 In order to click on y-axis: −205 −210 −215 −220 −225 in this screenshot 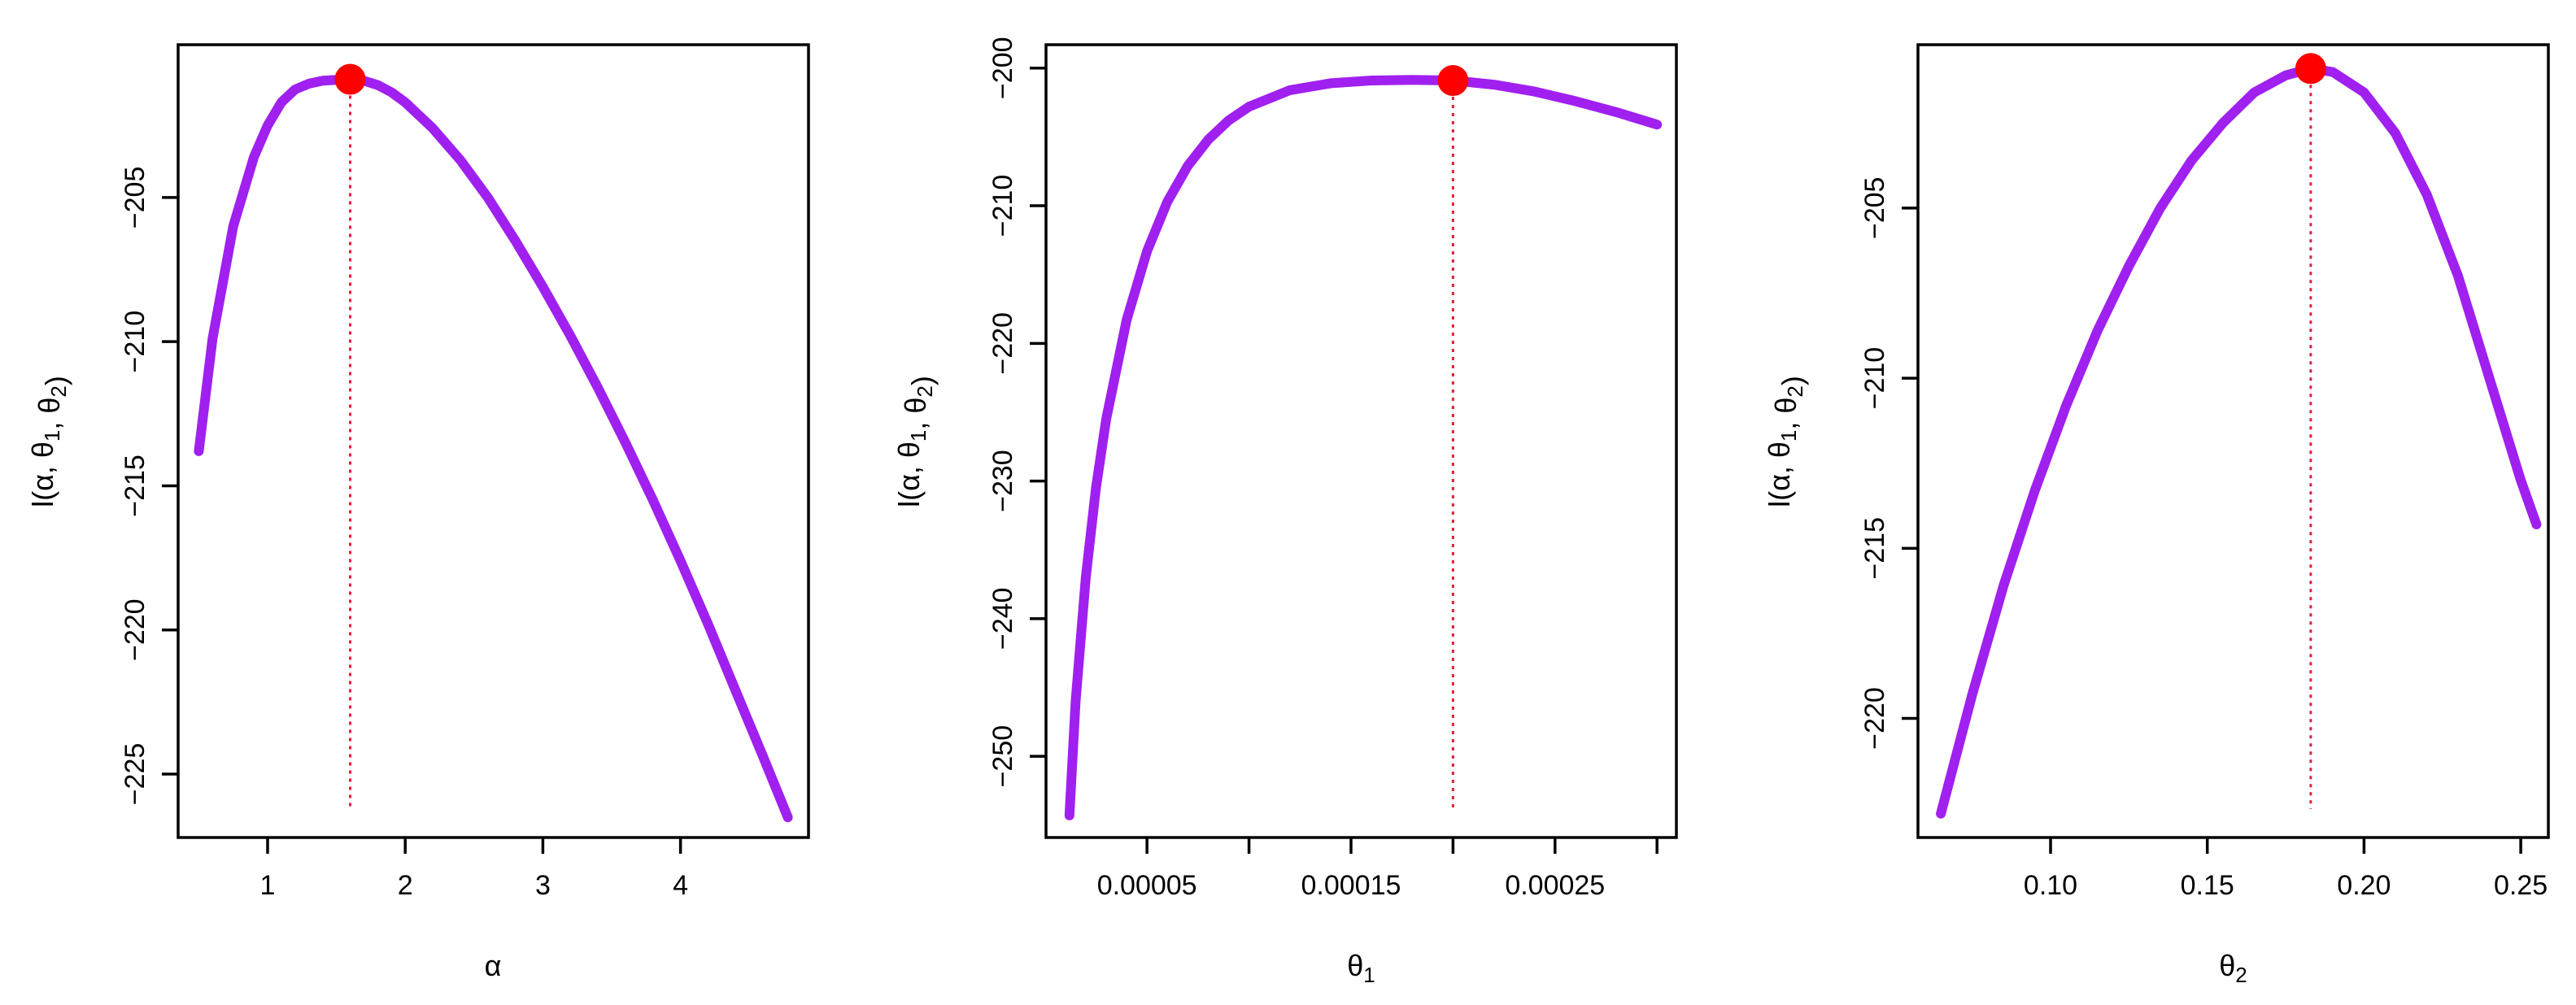, I will do `click(149, 487)`.